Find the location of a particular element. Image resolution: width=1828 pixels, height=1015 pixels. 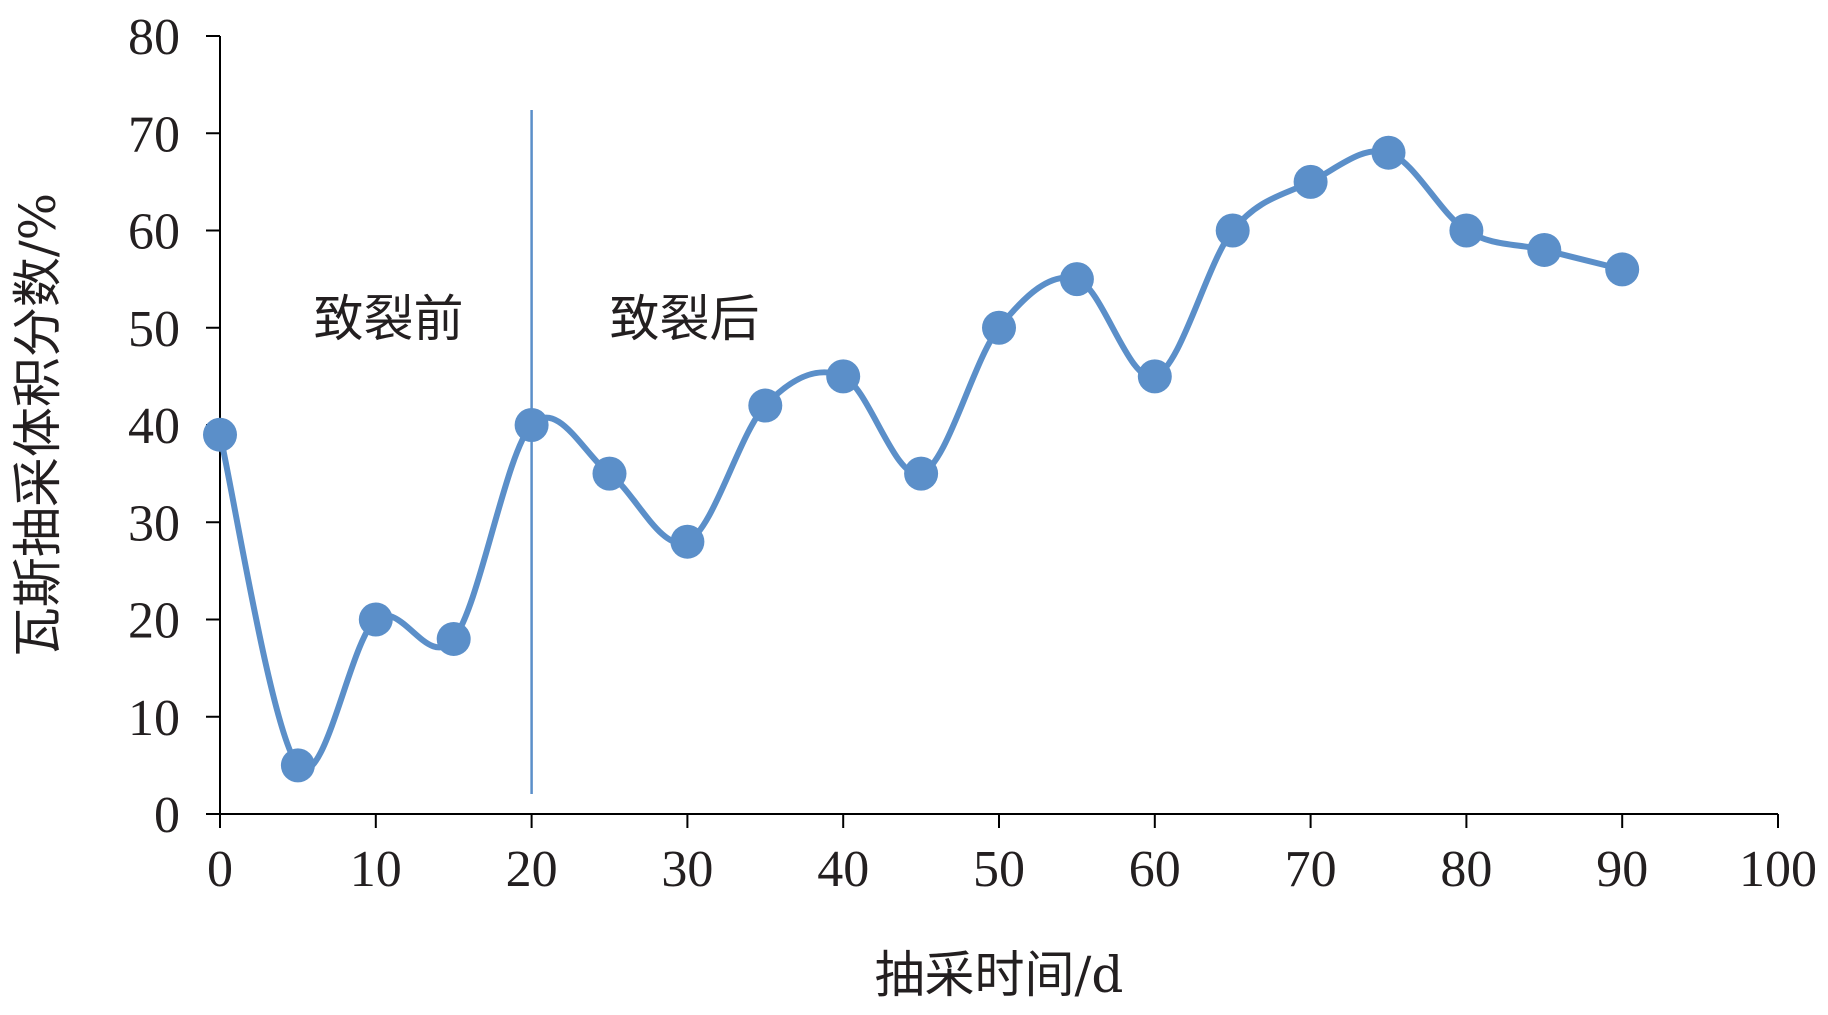

x-tick-label: 100 is located at coordinates (1778, 869).